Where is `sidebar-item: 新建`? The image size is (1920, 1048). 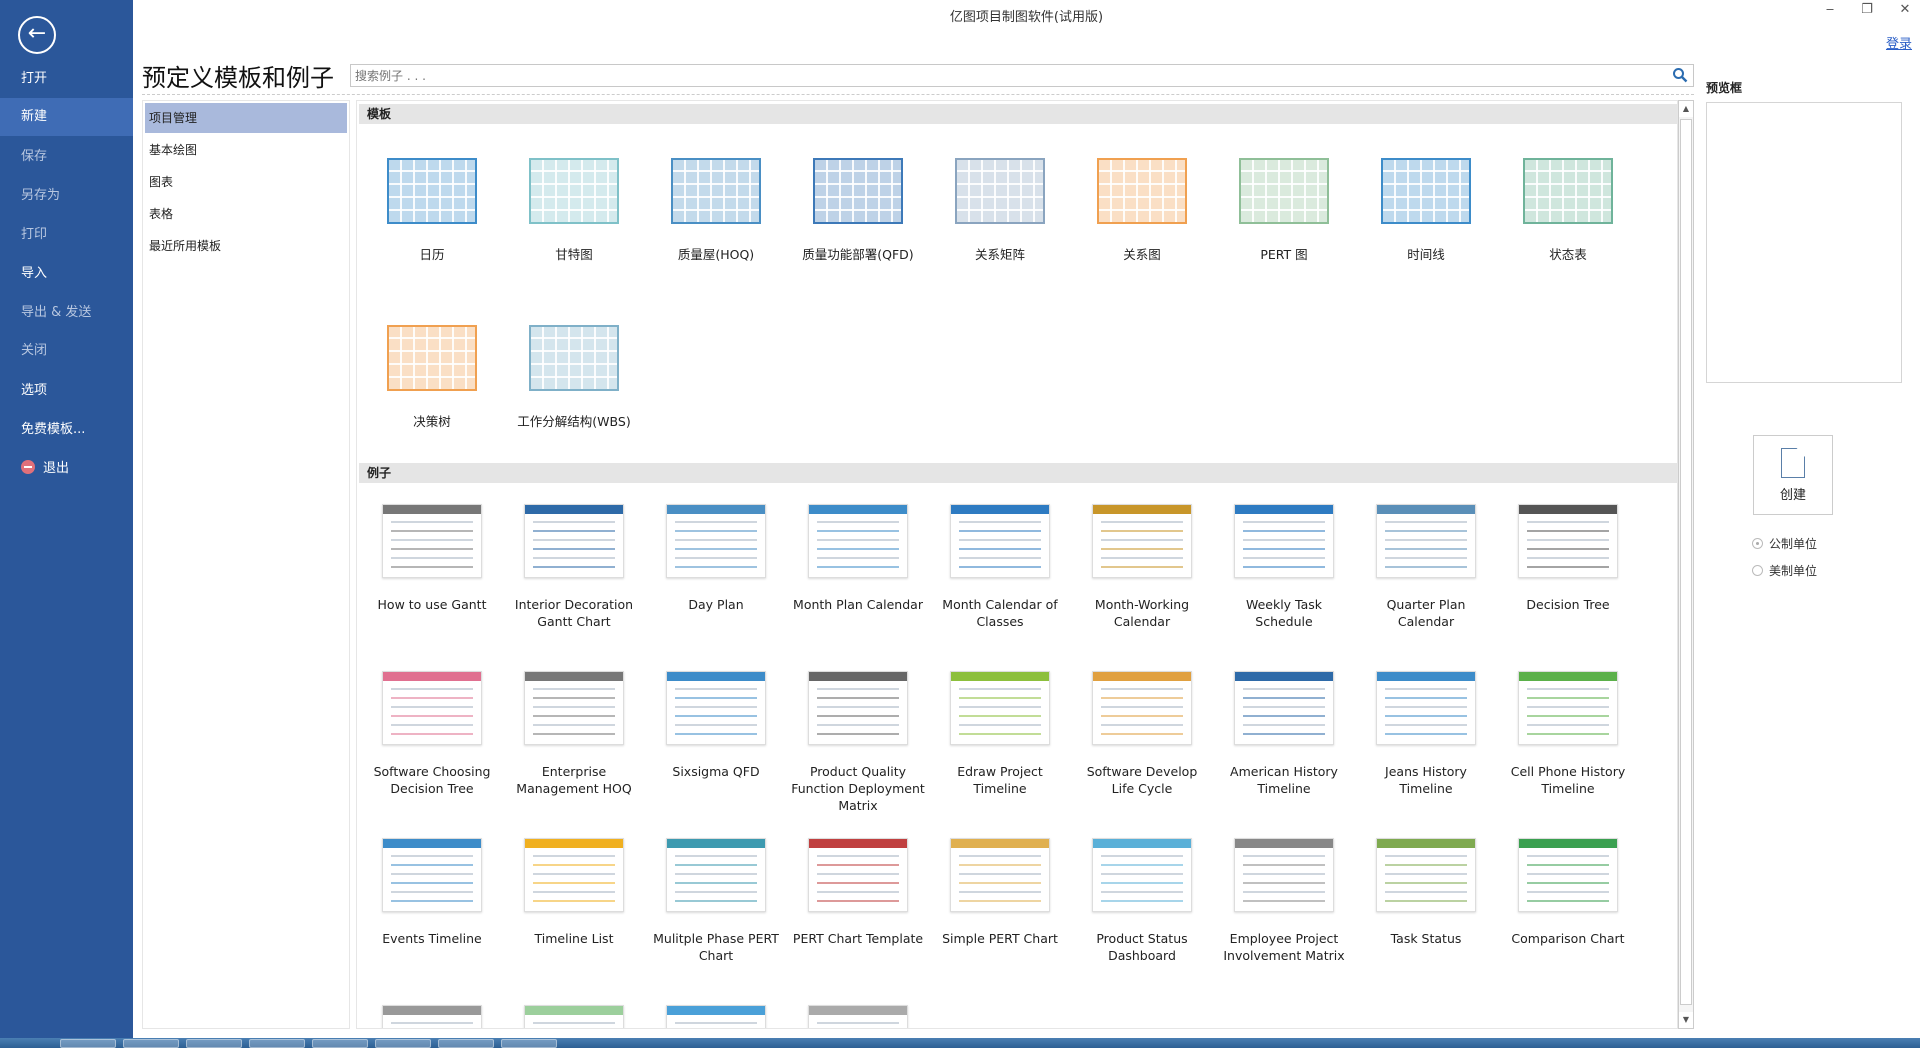 sidebar-item: 新建 is located at coordinates (66, 117).